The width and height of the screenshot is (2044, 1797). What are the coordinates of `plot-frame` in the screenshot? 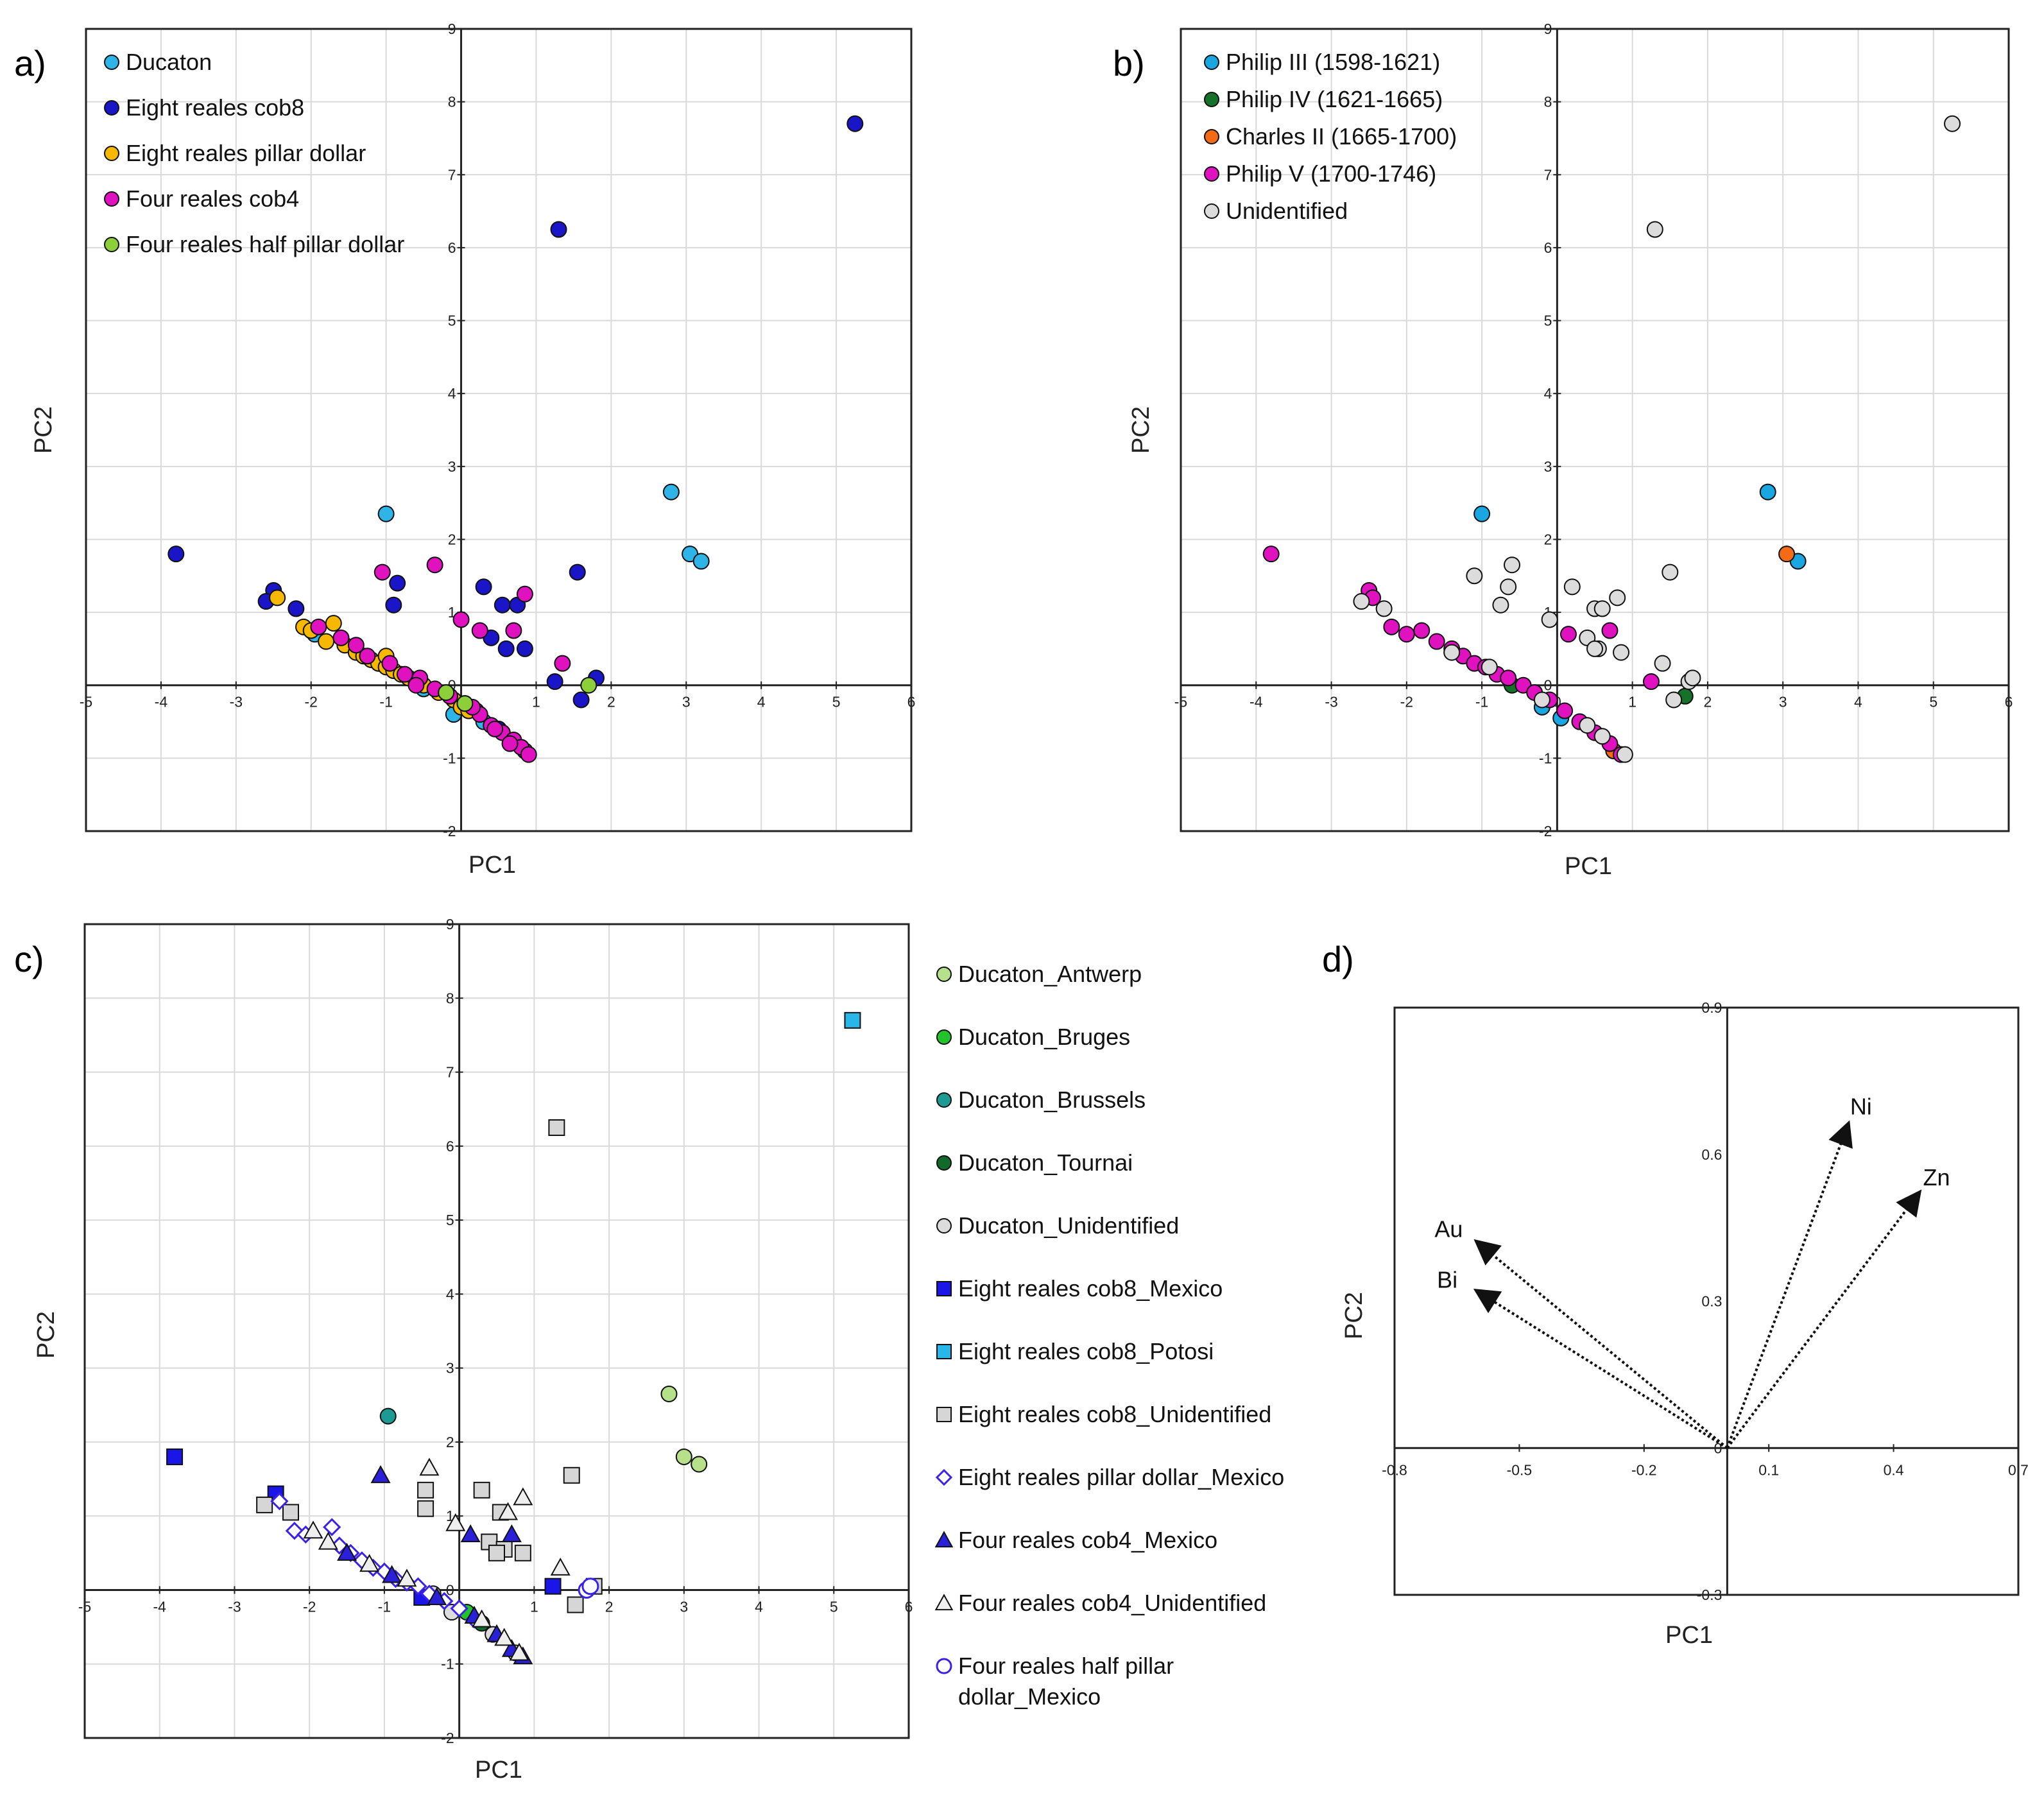 It's located at (1706, 1301).